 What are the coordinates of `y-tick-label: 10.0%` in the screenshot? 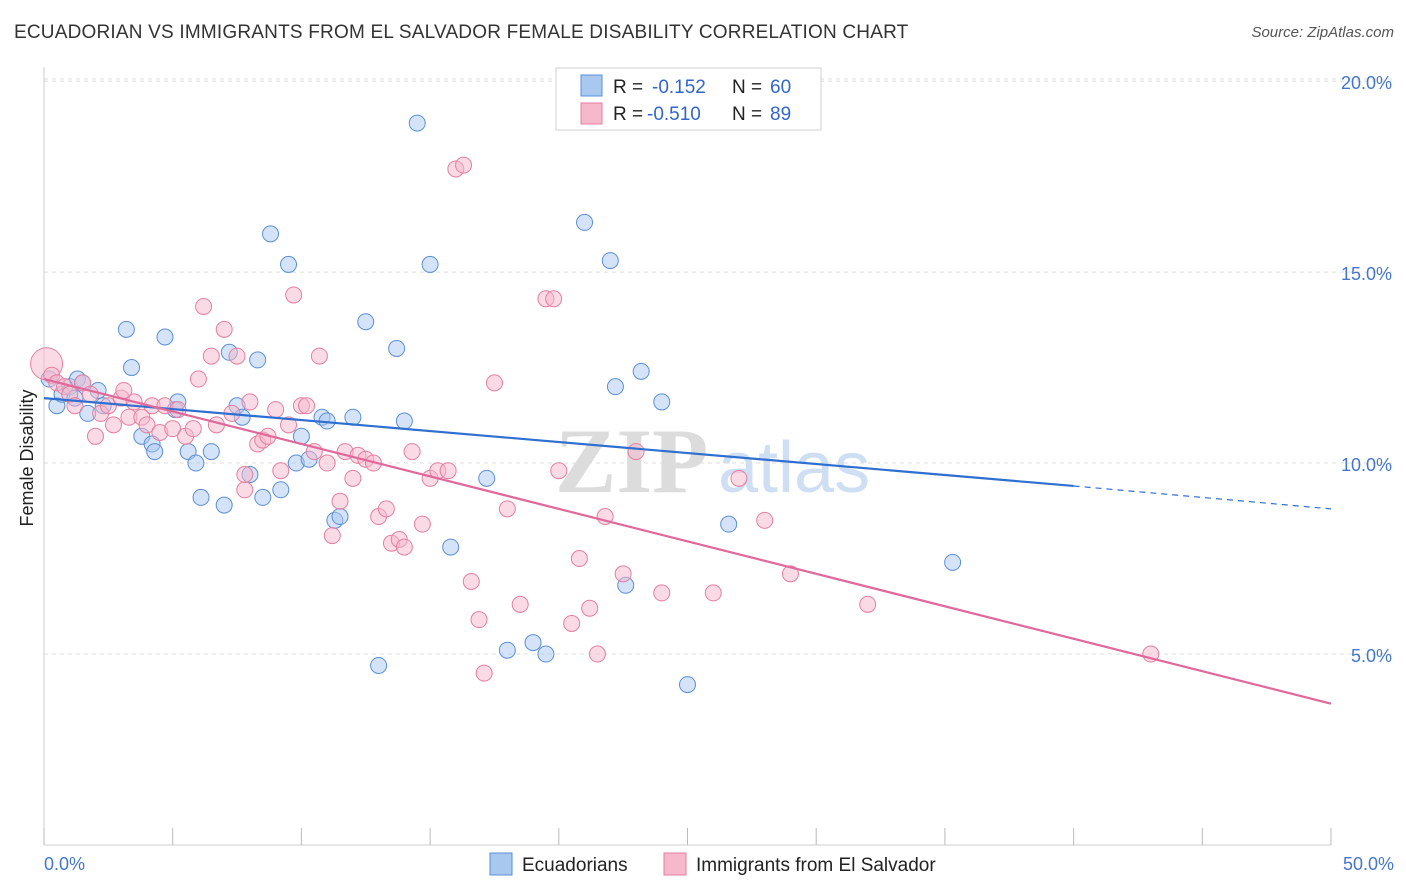 It's located at (1366, 465).